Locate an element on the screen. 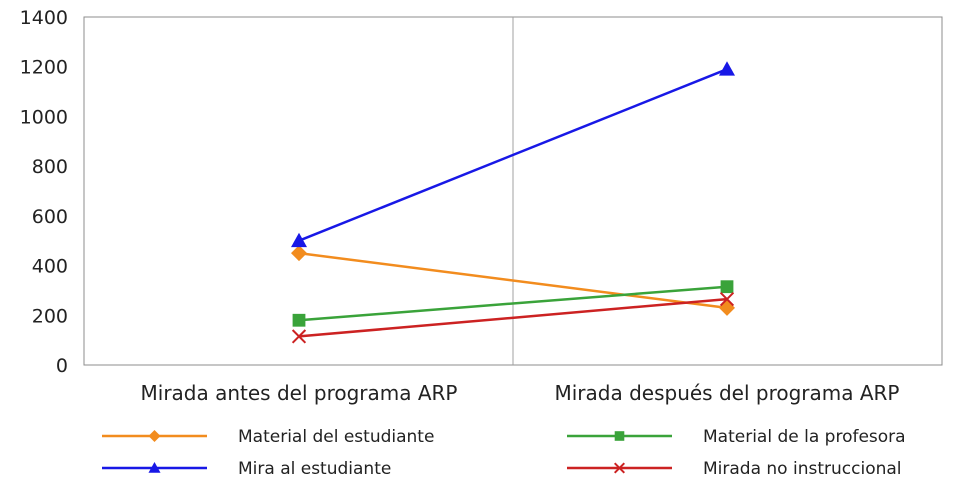 The height and width of the screenshot is (493, 963). y-axis: 0 200 400 600 800 1000 1200 1400 is located at coordinates (44, 192).